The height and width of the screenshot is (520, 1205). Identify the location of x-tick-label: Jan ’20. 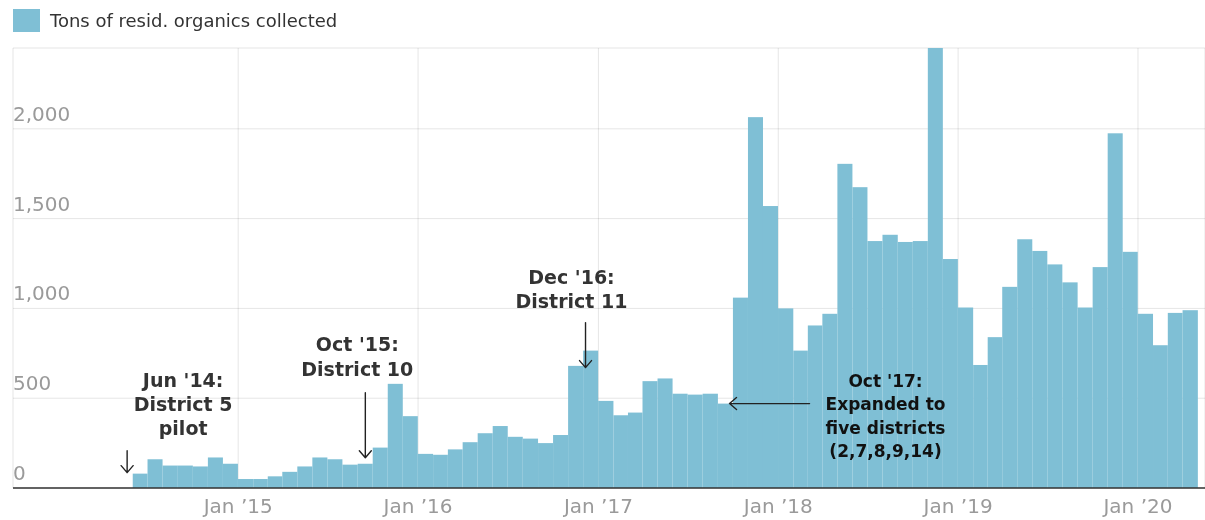
(1137, 506).